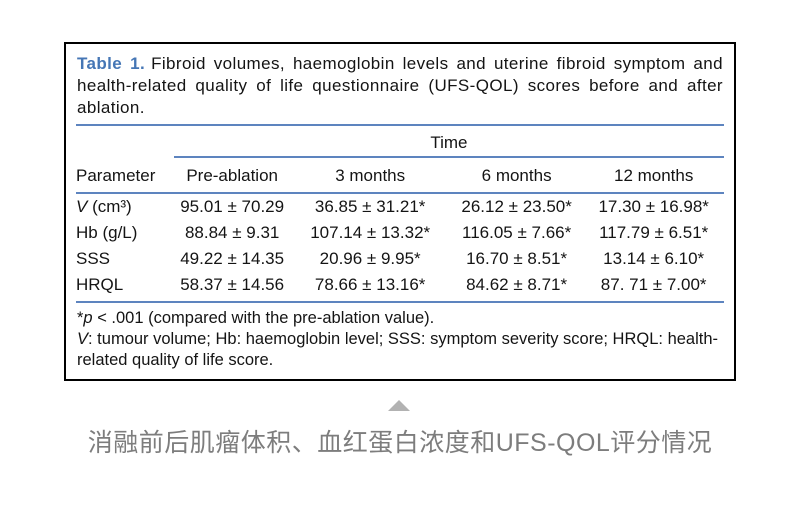 Image resolution: width=800 pixels, height=515 pixels. I want to click on cell-value: 88.84 ± 9.31, so click(232, 232).